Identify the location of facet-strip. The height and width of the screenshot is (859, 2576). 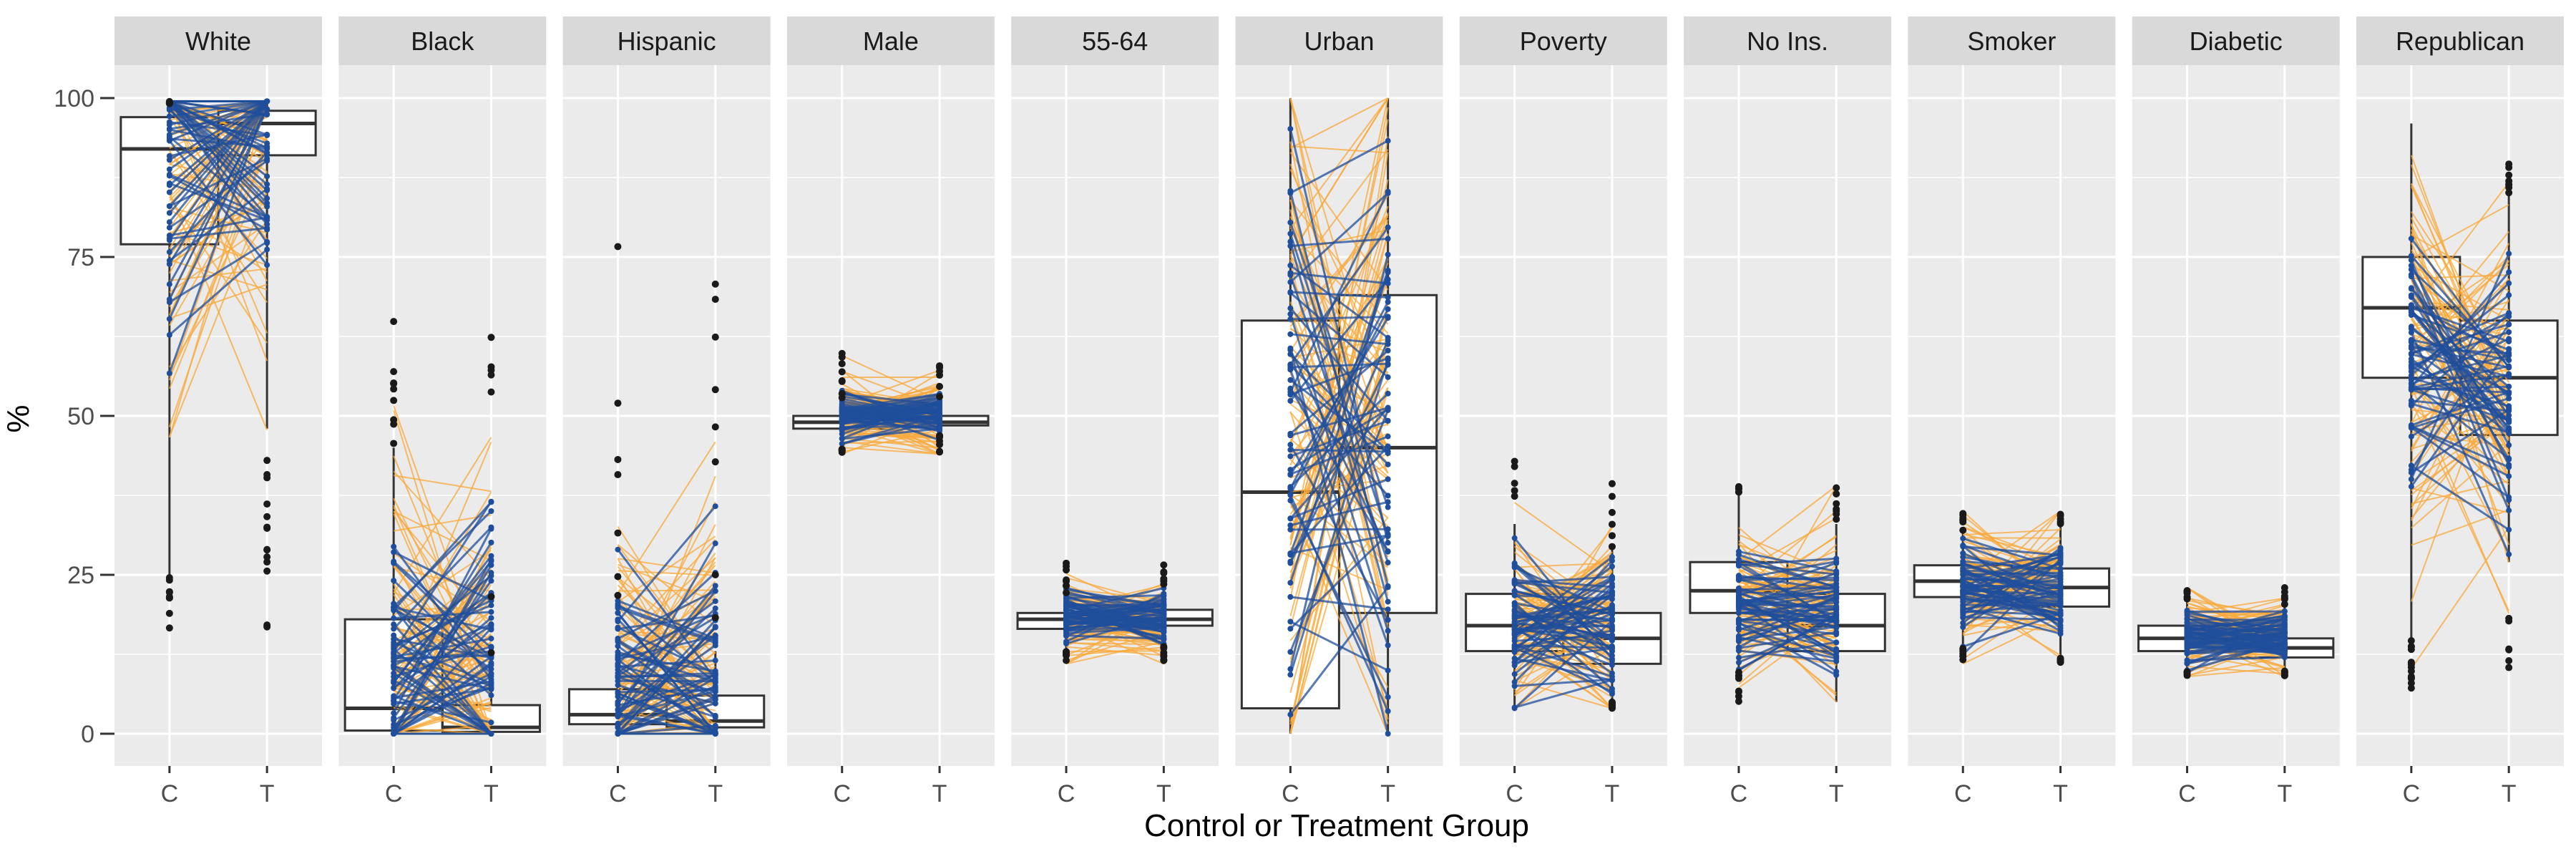
(1563, 40).